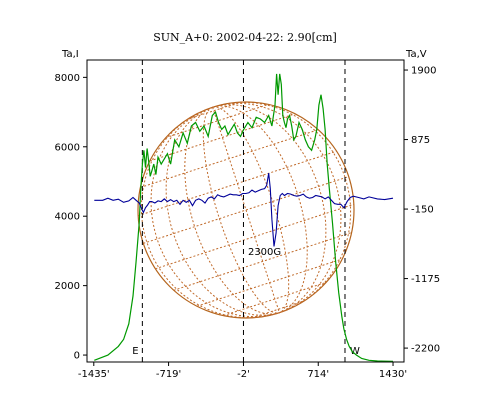  Describe the element at coordinates (416, 54) in the screenshot. I see `right-axis-title: Ta,V` at that location.